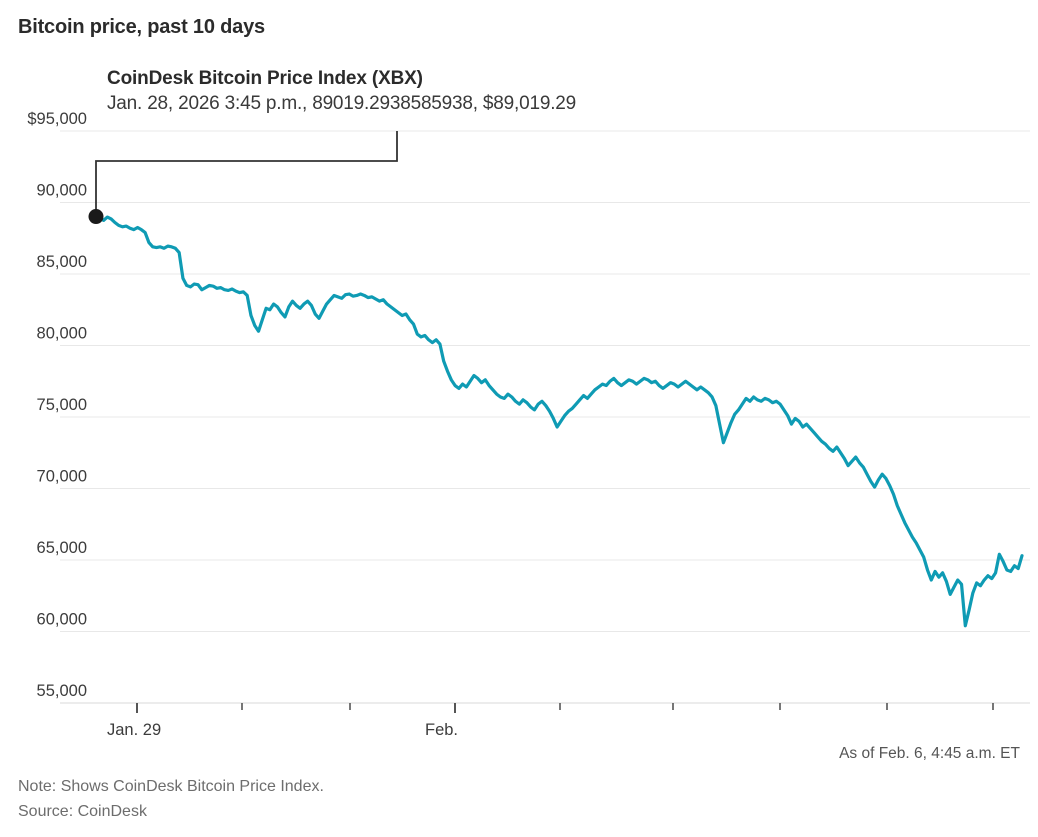  What do you see at coordinates (62, 334) in the screenshot?
I see `y-axis-tick-label: 80,000` at bounding box center [62, 334].